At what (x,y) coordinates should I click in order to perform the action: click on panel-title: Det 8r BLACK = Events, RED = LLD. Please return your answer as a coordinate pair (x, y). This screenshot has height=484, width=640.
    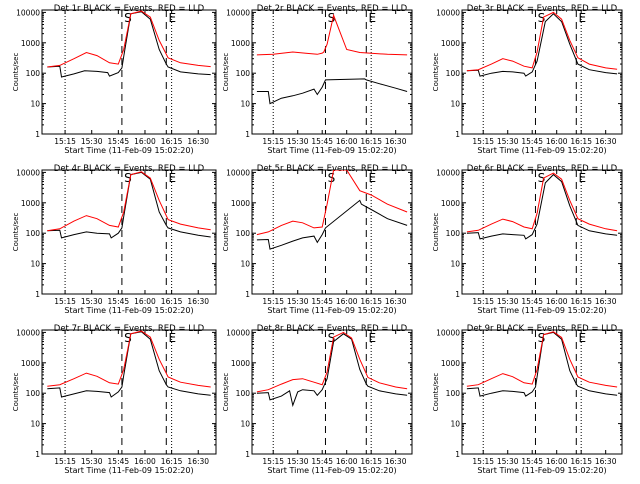
    Looking at the image, I should click on (332, 329).